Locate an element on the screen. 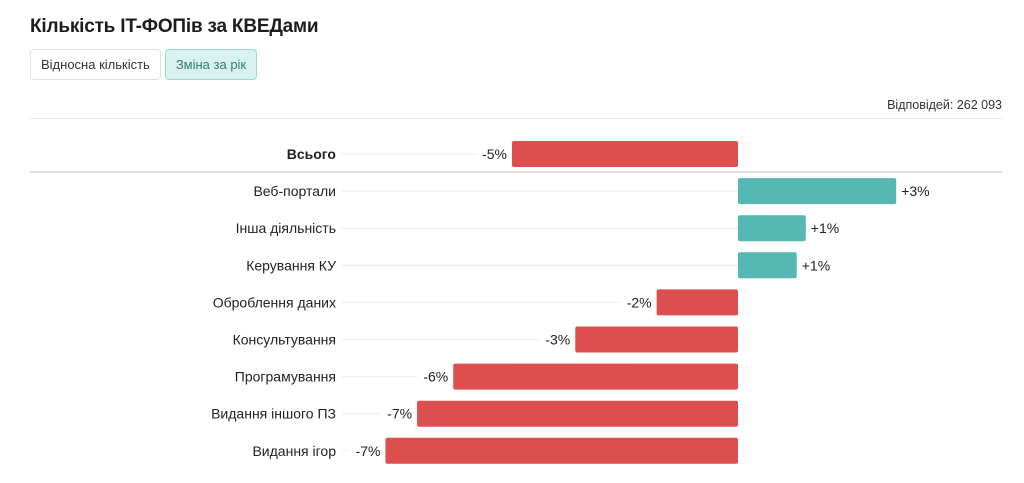  category-label: Консультування is located at coordinates (284, 340).